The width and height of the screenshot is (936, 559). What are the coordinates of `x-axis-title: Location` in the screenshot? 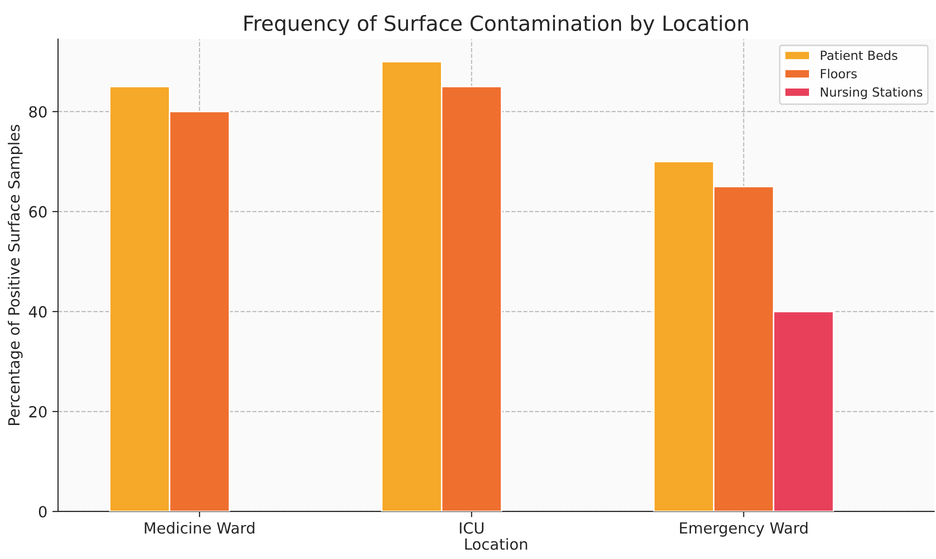 It's located at (496, 544).